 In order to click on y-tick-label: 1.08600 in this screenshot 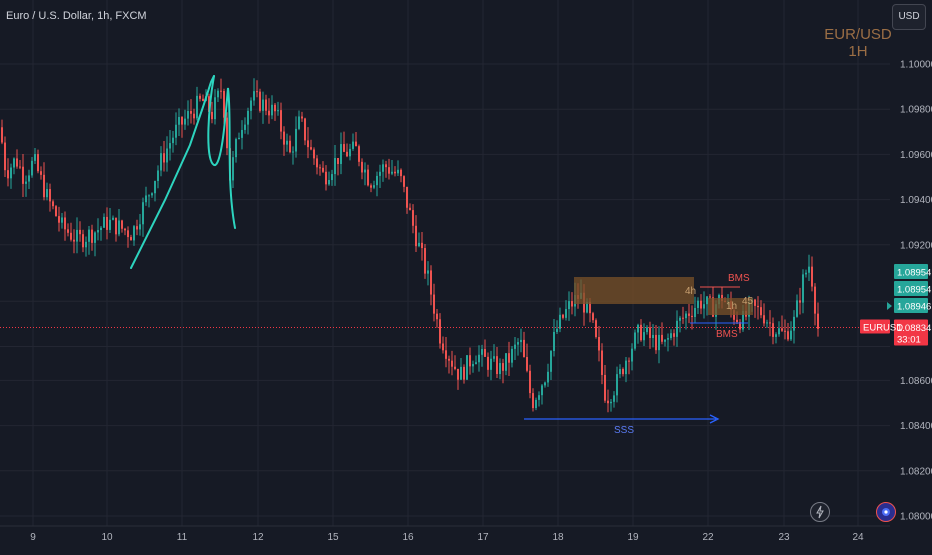, I will do `click(916, 381)`.